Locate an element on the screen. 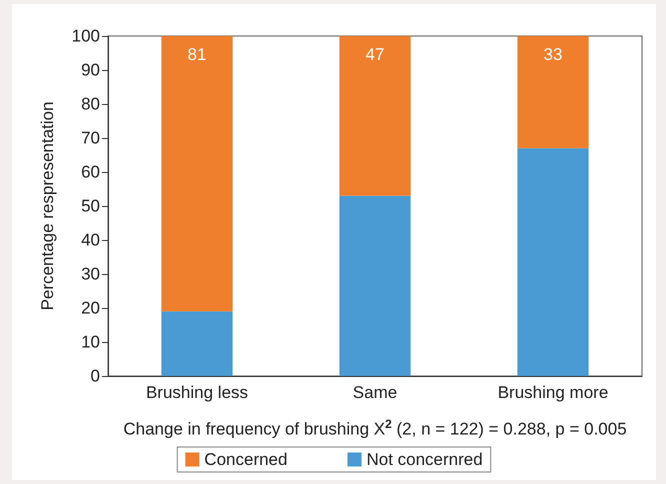 The width and height of the screenshot is (666, 484). data-label: 81 is located at coordinates (197, 54).